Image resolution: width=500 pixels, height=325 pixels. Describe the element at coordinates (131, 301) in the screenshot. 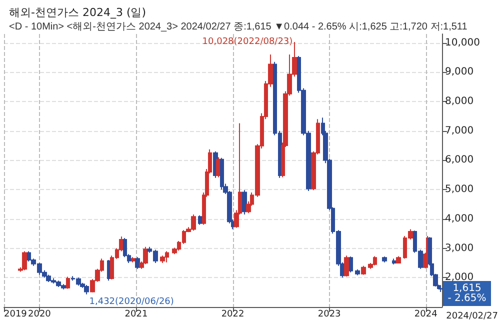

I see `annotation: 1,432(2020/06/26)` at that location.